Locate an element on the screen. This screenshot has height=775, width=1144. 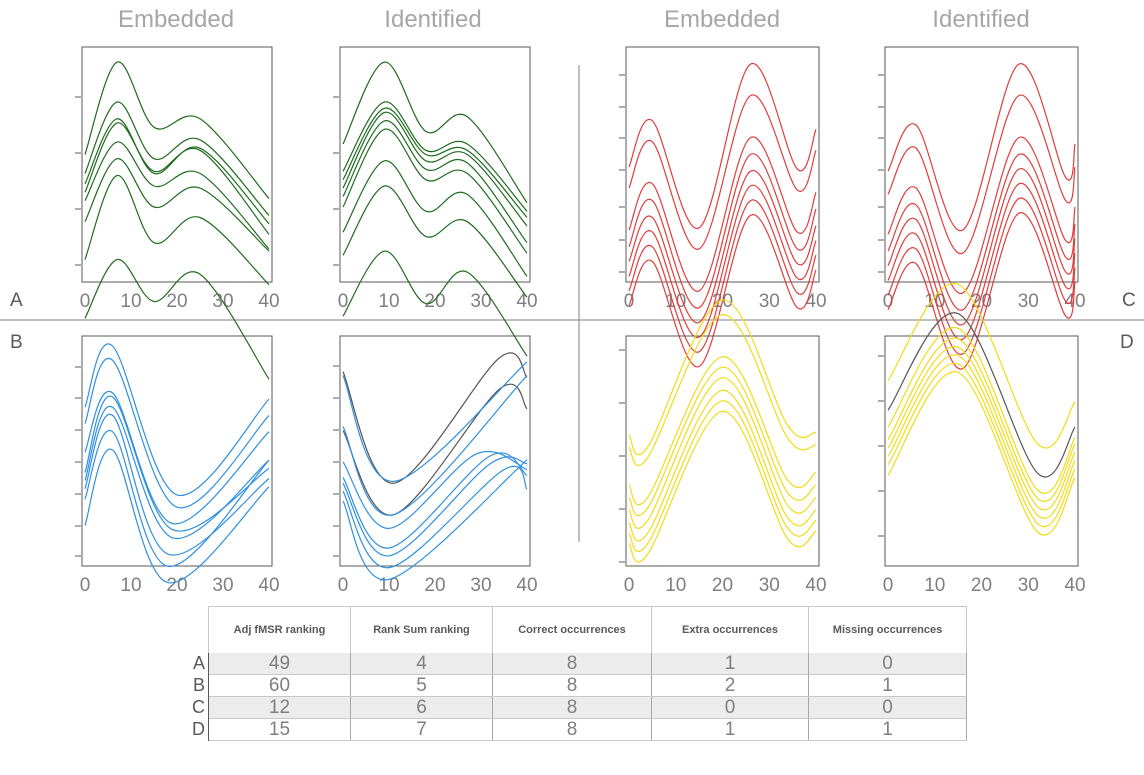
row-label: B is located at coordinates (192, 685).